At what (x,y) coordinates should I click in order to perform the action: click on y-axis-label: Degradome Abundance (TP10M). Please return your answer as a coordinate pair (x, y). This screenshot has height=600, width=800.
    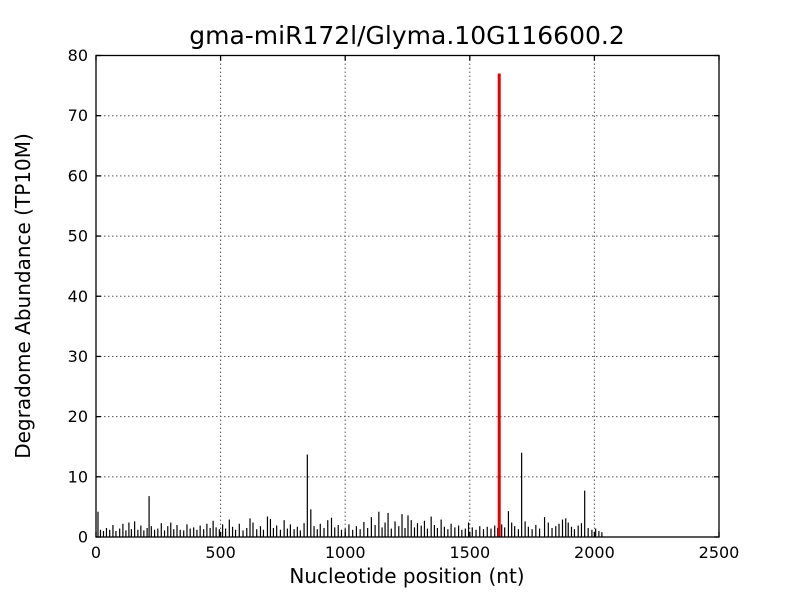
    Looking at the image, I should click on (23, 296).